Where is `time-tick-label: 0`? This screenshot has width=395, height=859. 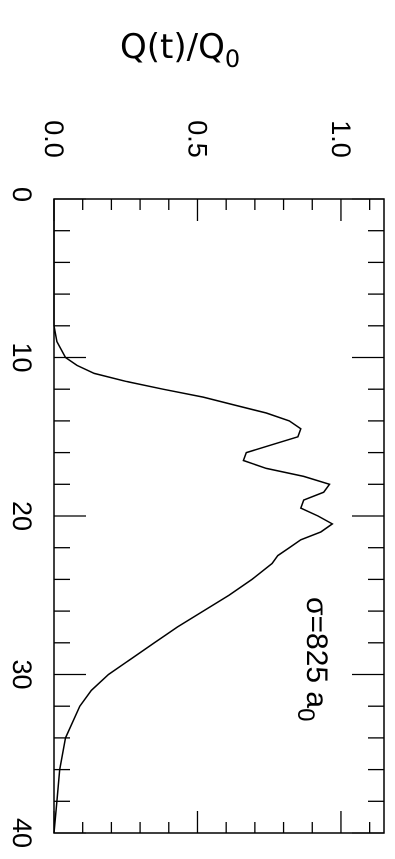 time-tick-label: 0 is located at coordinates (22, 194).